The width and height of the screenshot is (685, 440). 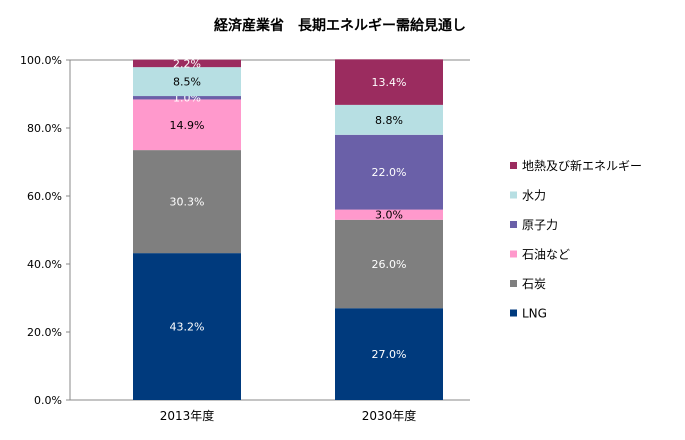 I want to click on data-label: 3.0%, so click(x=389, y=215).